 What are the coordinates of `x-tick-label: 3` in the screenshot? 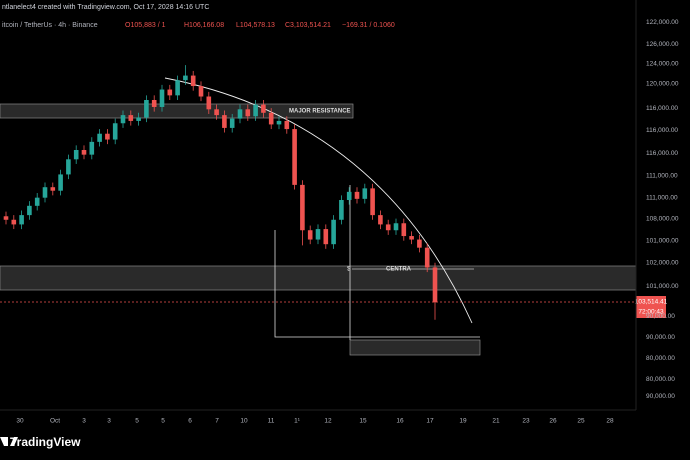 It's located at (109, 421).